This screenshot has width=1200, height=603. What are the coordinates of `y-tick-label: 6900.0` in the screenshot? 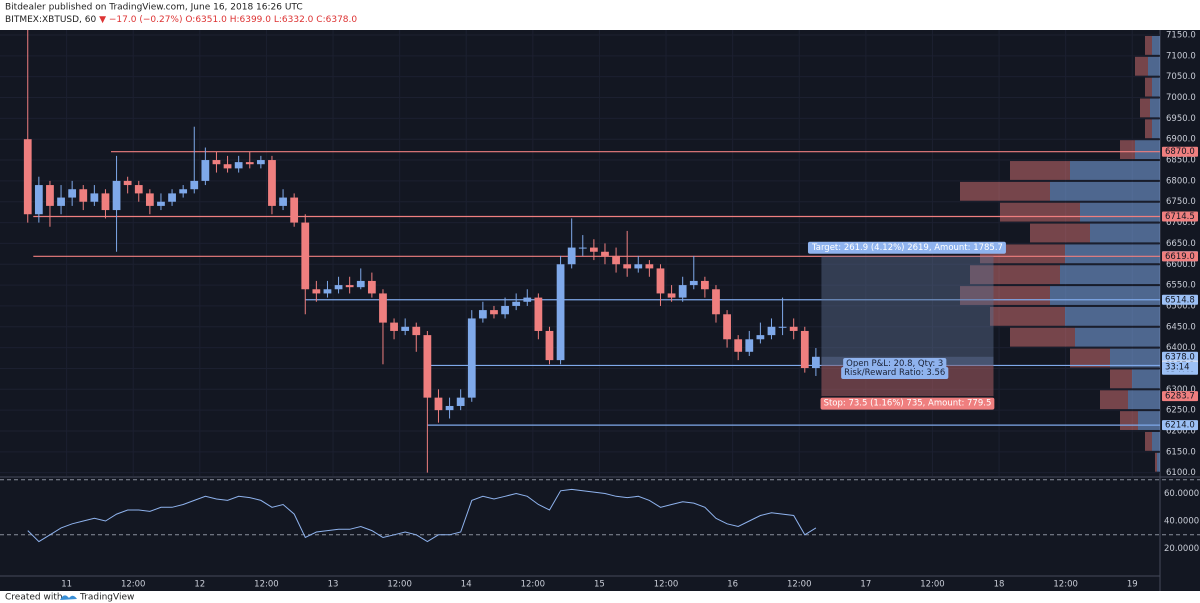 It's located at (1181, 140).